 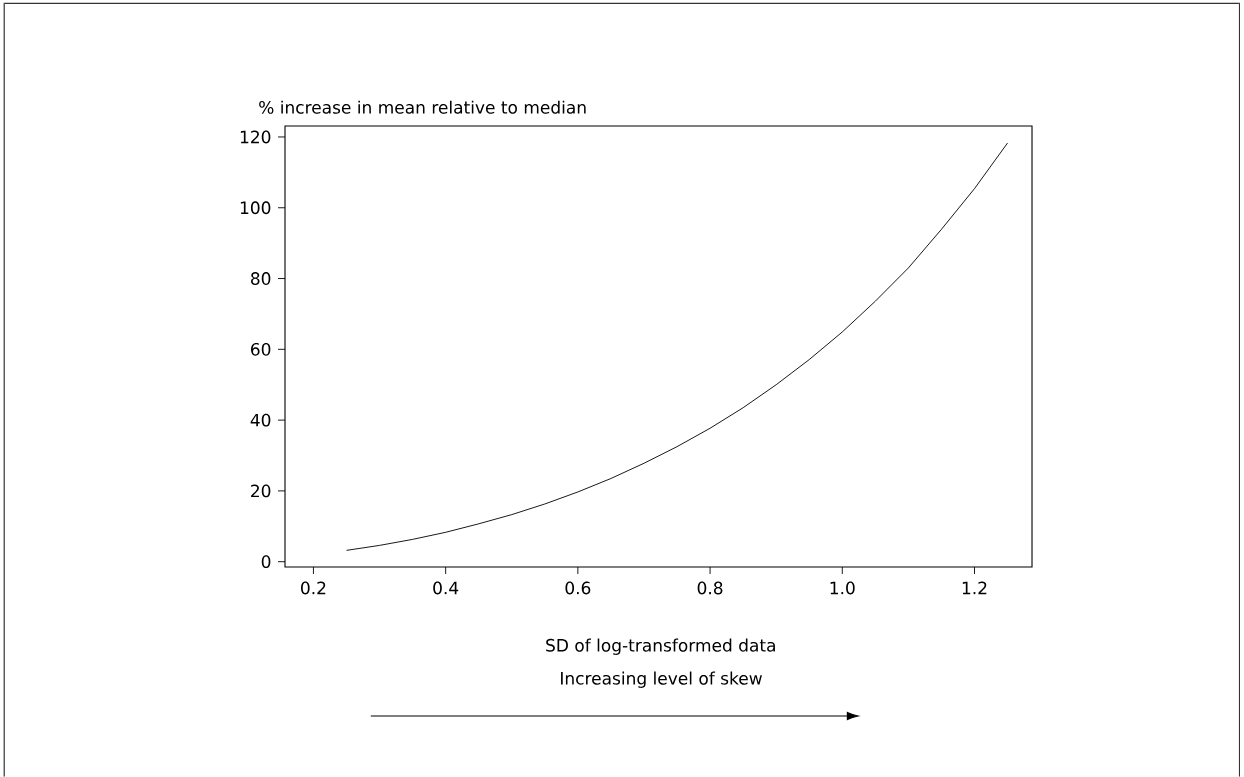 I want to click on y-tick-label: 60, so click(x=261, y=349).